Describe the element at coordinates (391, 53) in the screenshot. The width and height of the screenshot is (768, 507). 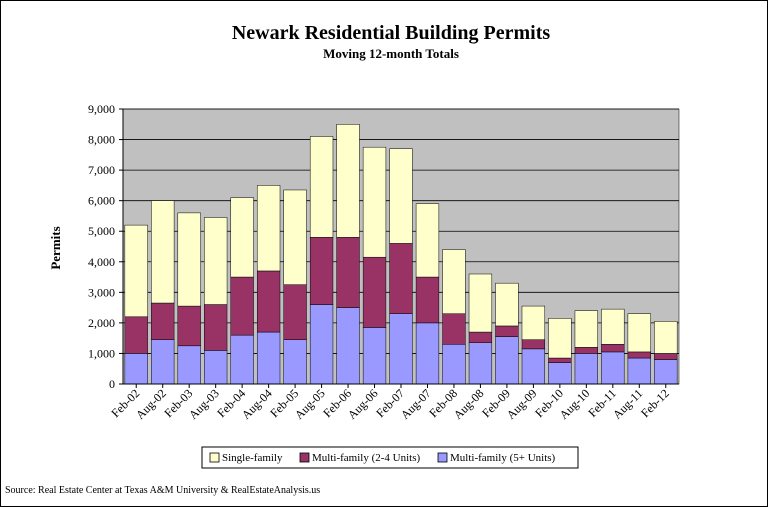
I see `chart-subtitle: Moving 12-month Totals` at that location.